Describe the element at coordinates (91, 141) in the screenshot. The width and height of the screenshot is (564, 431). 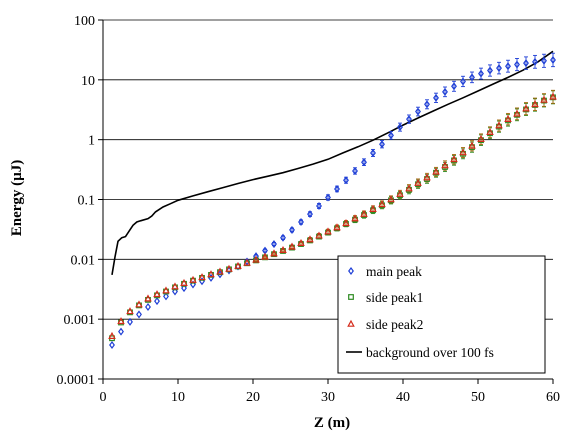
I see `y-tick-label: 1` at that location.